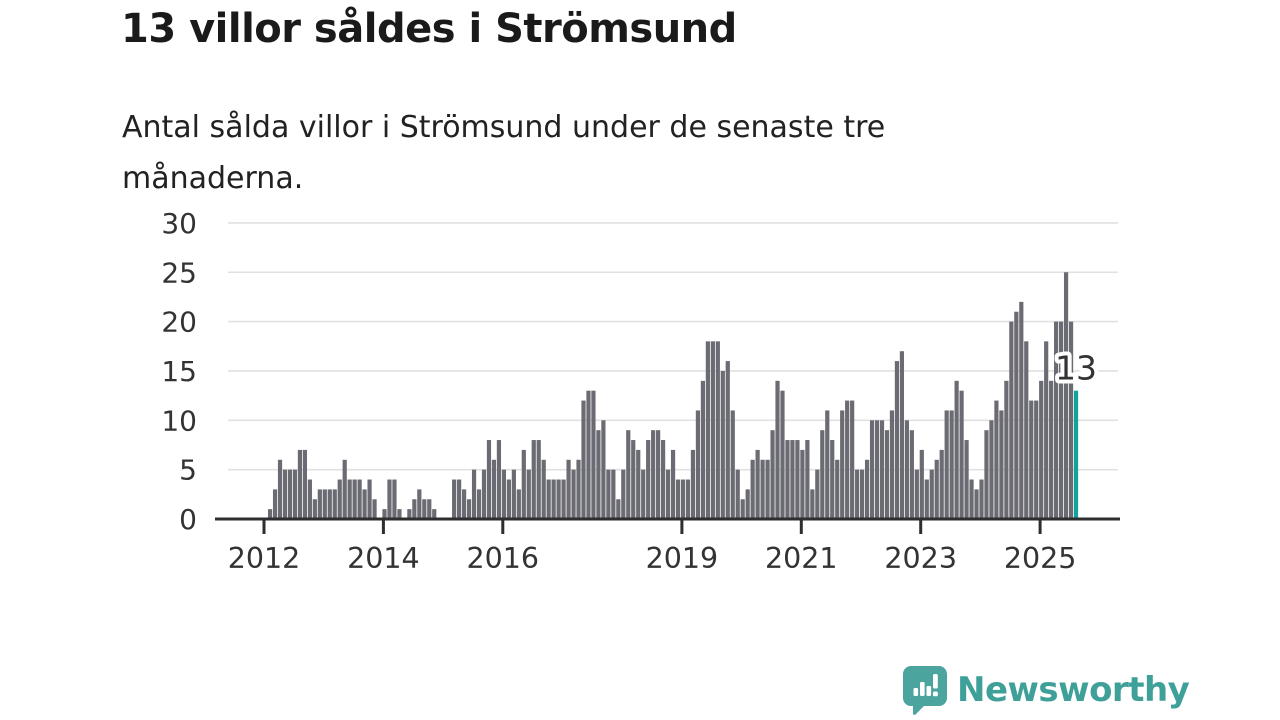 This screenshot has width=1280, height=720. I want to click on x-axis-tick-label: 2014, so click(383, 558).